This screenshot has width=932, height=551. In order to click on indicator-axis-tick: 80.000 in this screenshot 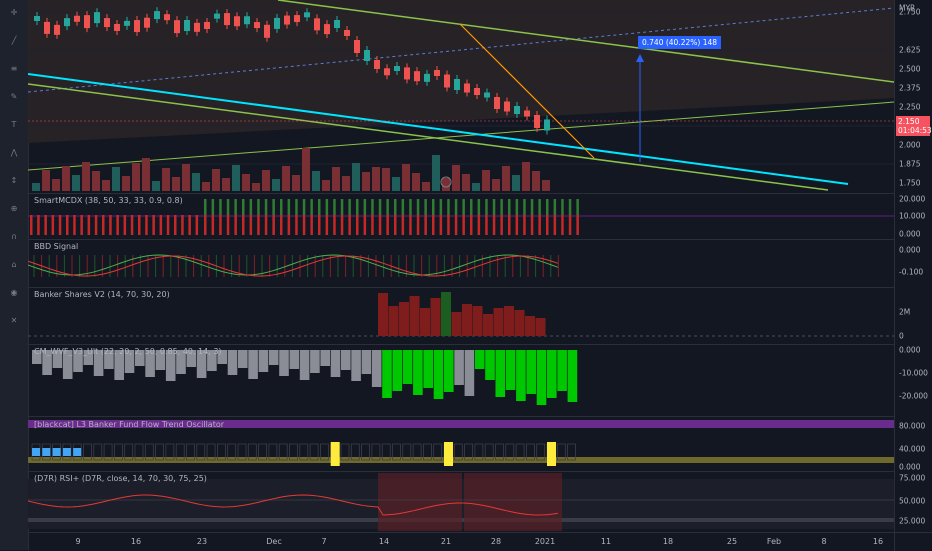, I will do `click(912, 426)`.